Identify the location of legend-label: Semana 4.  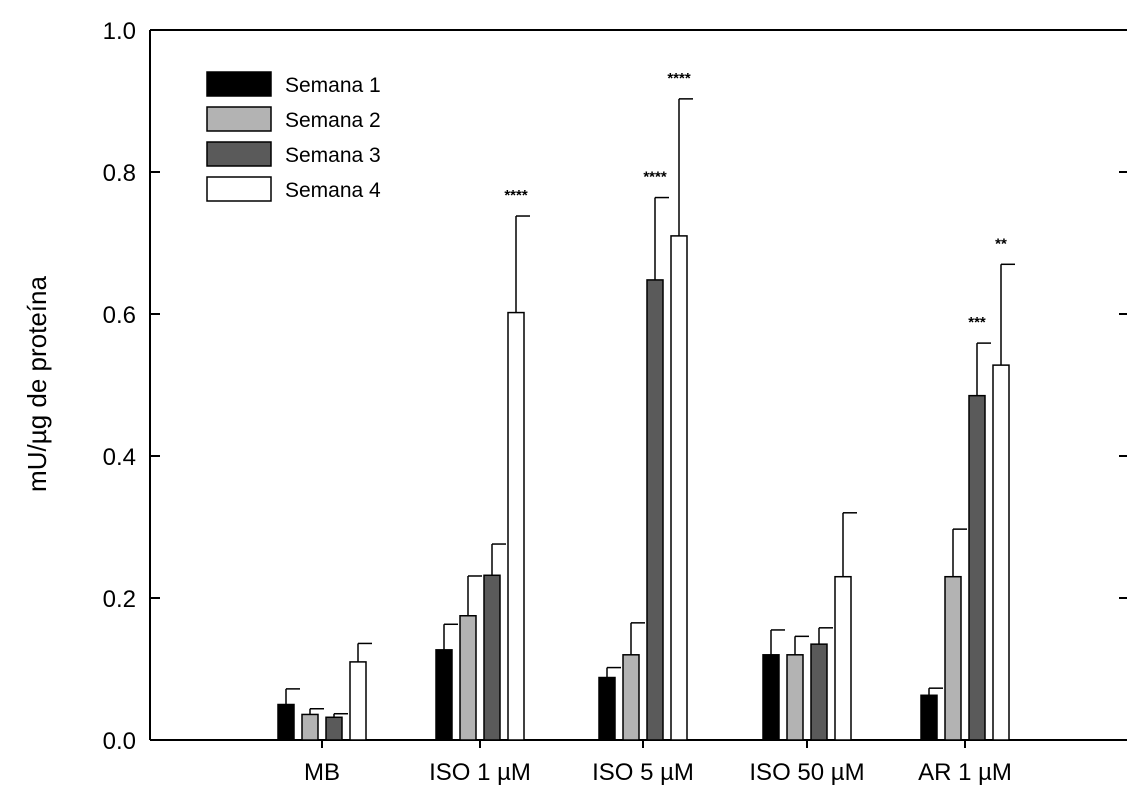
(333, 190).